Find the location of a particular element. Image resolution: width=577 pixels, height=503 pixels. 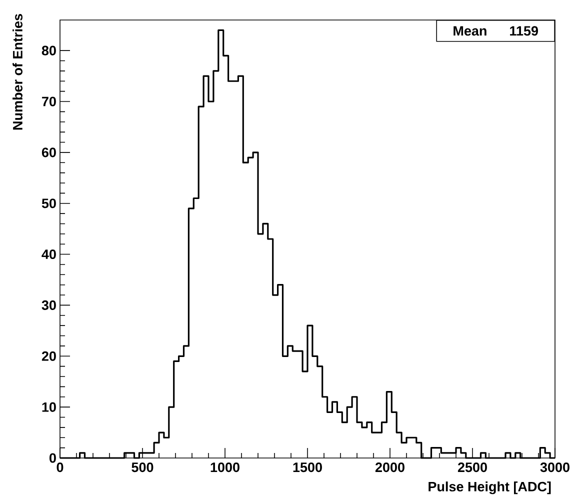

x-tick-label: 3000 is located at coordinates (555, 467).